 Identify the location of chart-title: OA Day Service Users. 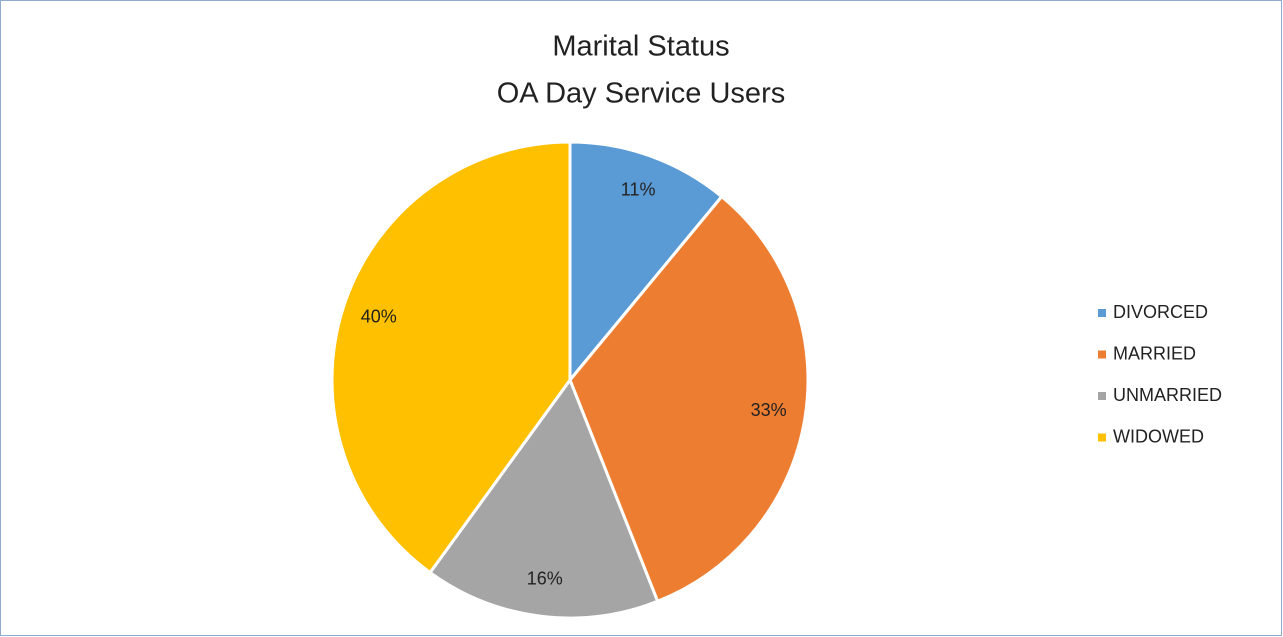
(641, 94).